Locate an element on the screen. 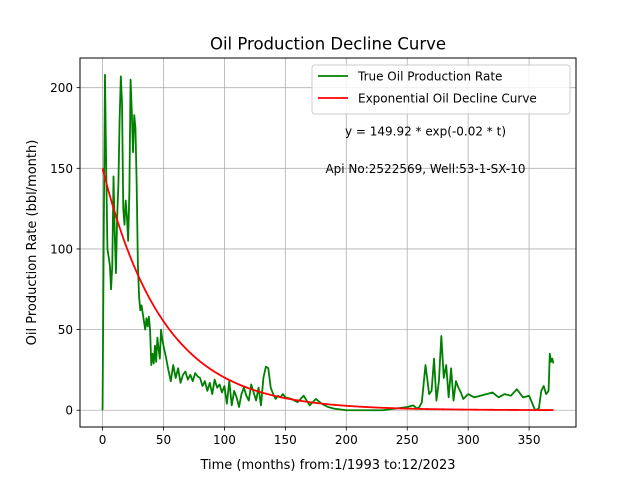 This screenshot has height=480, width=640. legend-frame is located at coordinates (441, 89).